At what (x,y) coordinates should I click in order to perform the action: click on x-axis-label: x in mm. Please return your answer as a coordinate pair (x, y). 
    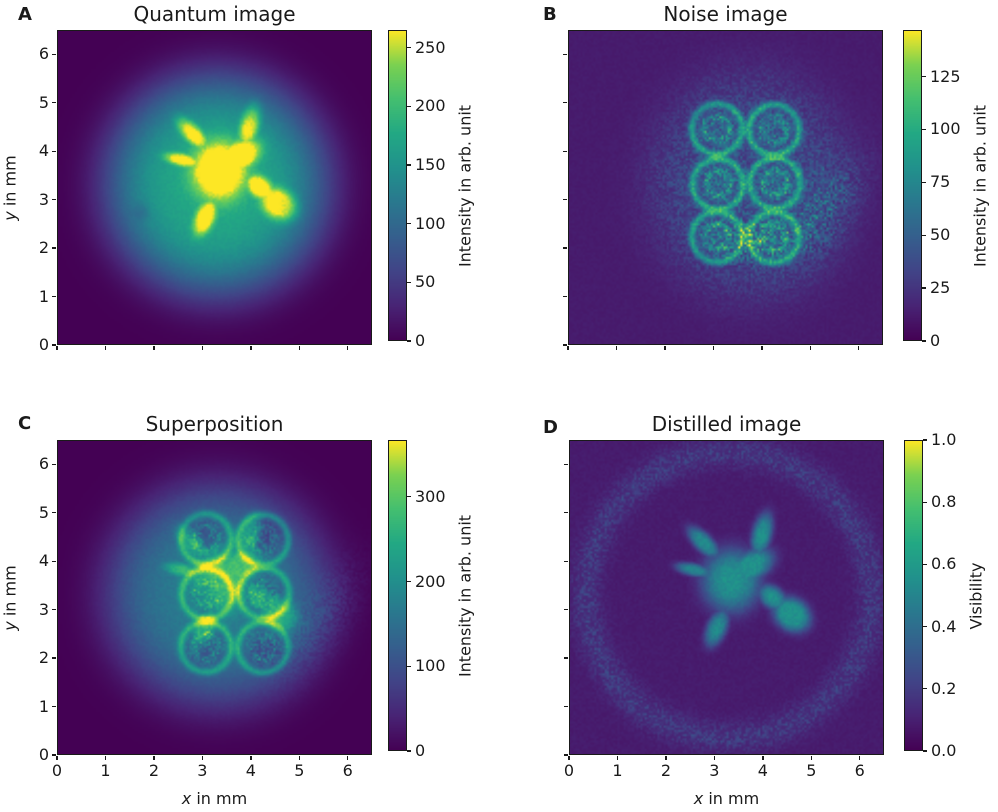
    Looking at the image, I should click on (214, 798).